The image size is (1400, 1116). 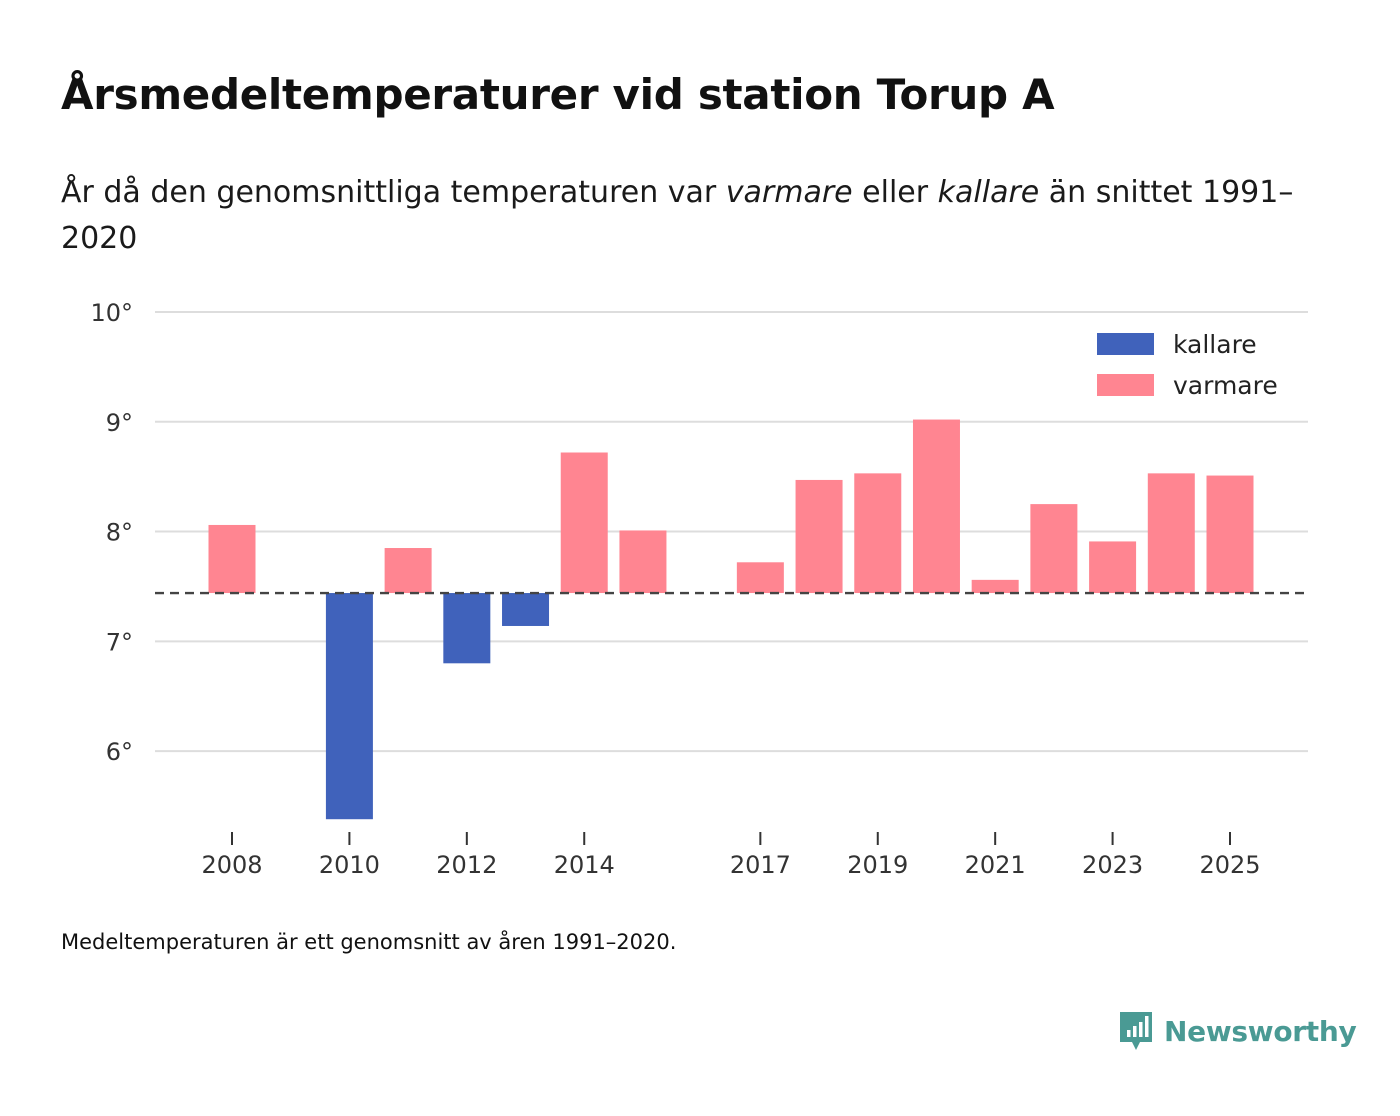 What do you see at coordinates (119, 533) in the screenshot?
I see `y-tick-label-8: 8°` at bounding box center [119, 533].